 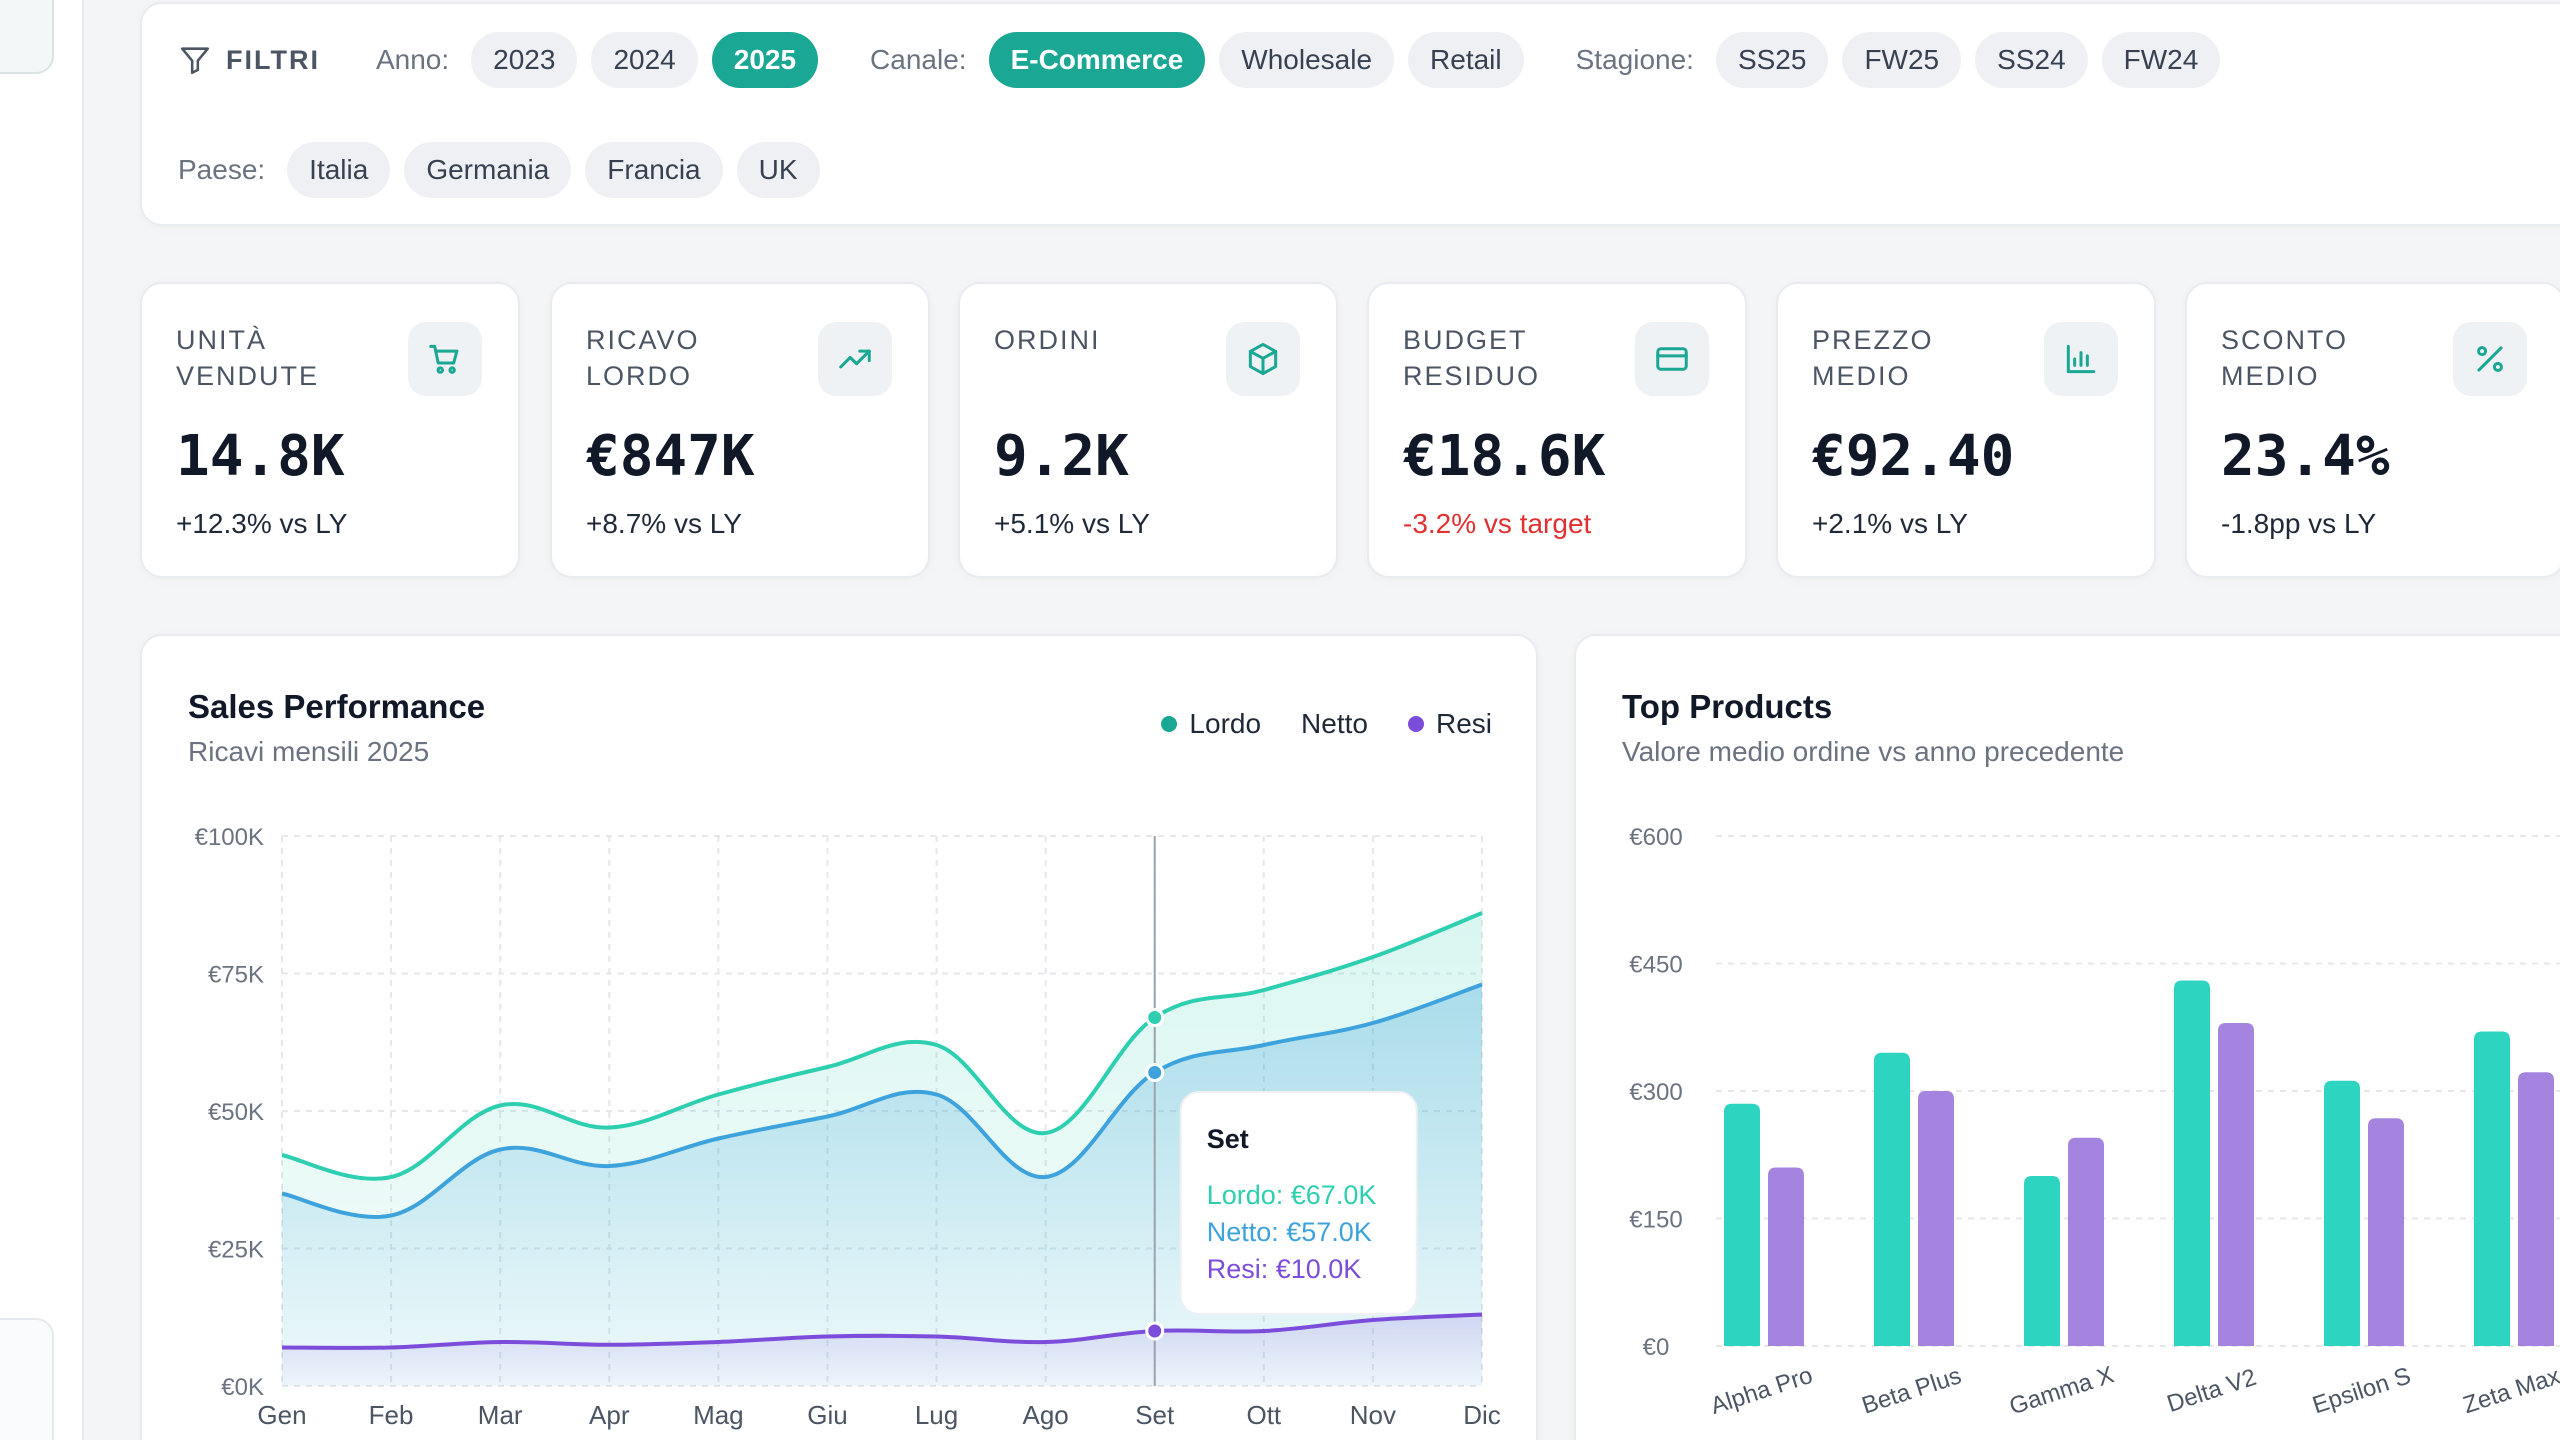 What do you see at coordinates (882, 1046) in the screenshot?
I see `series-line-lordo` at bounding box center [882, 1046].